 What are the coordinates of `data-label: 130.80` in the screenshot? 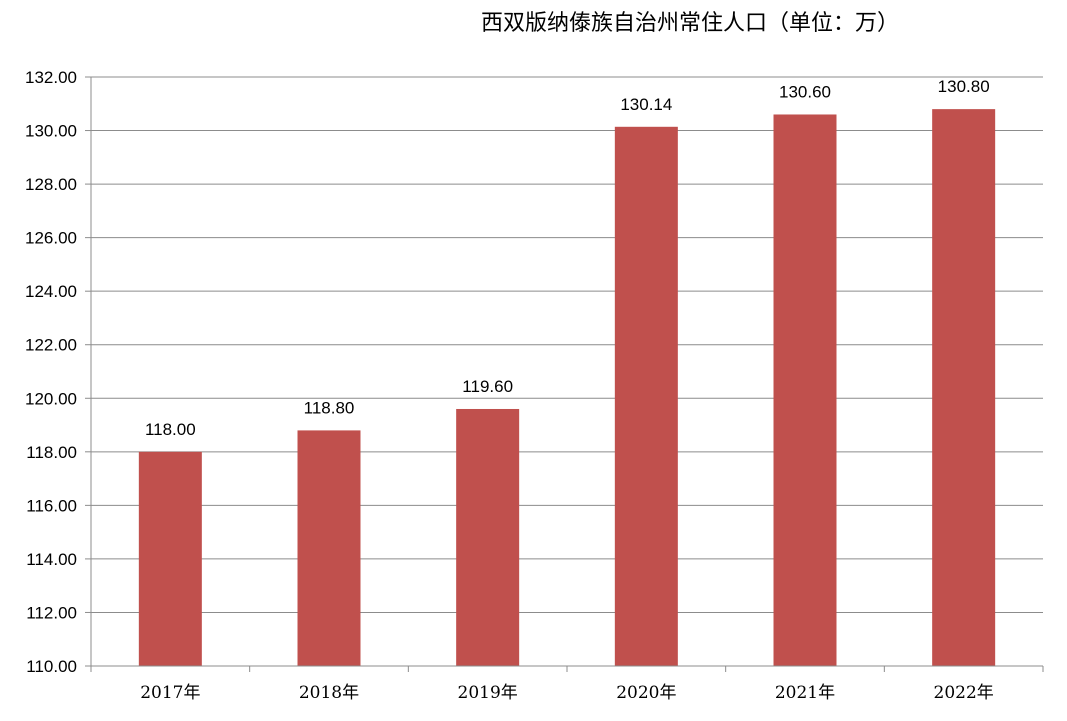 It's located at (964, 86).